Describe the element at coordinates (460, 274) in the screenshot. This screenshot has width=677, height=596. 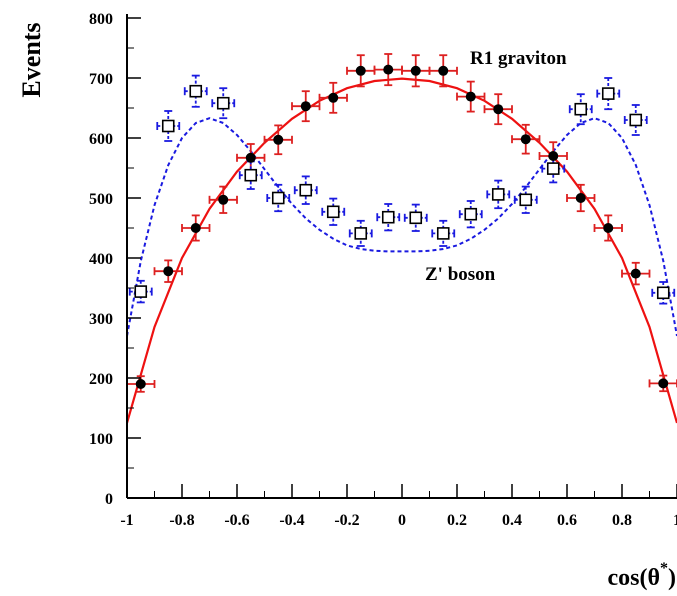
I see `annotation-zprime-boson: Z' boson` at that location.